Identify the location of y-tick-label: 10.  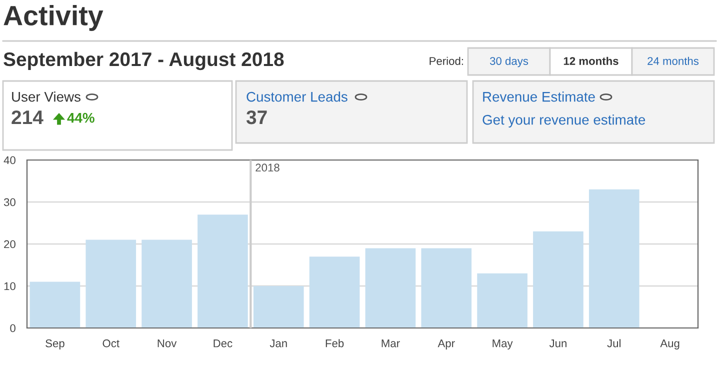
(10, 286).